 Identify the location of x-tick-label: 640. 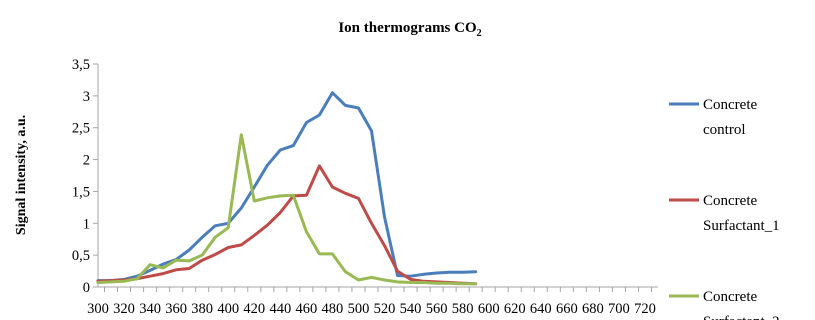
(541, 309).